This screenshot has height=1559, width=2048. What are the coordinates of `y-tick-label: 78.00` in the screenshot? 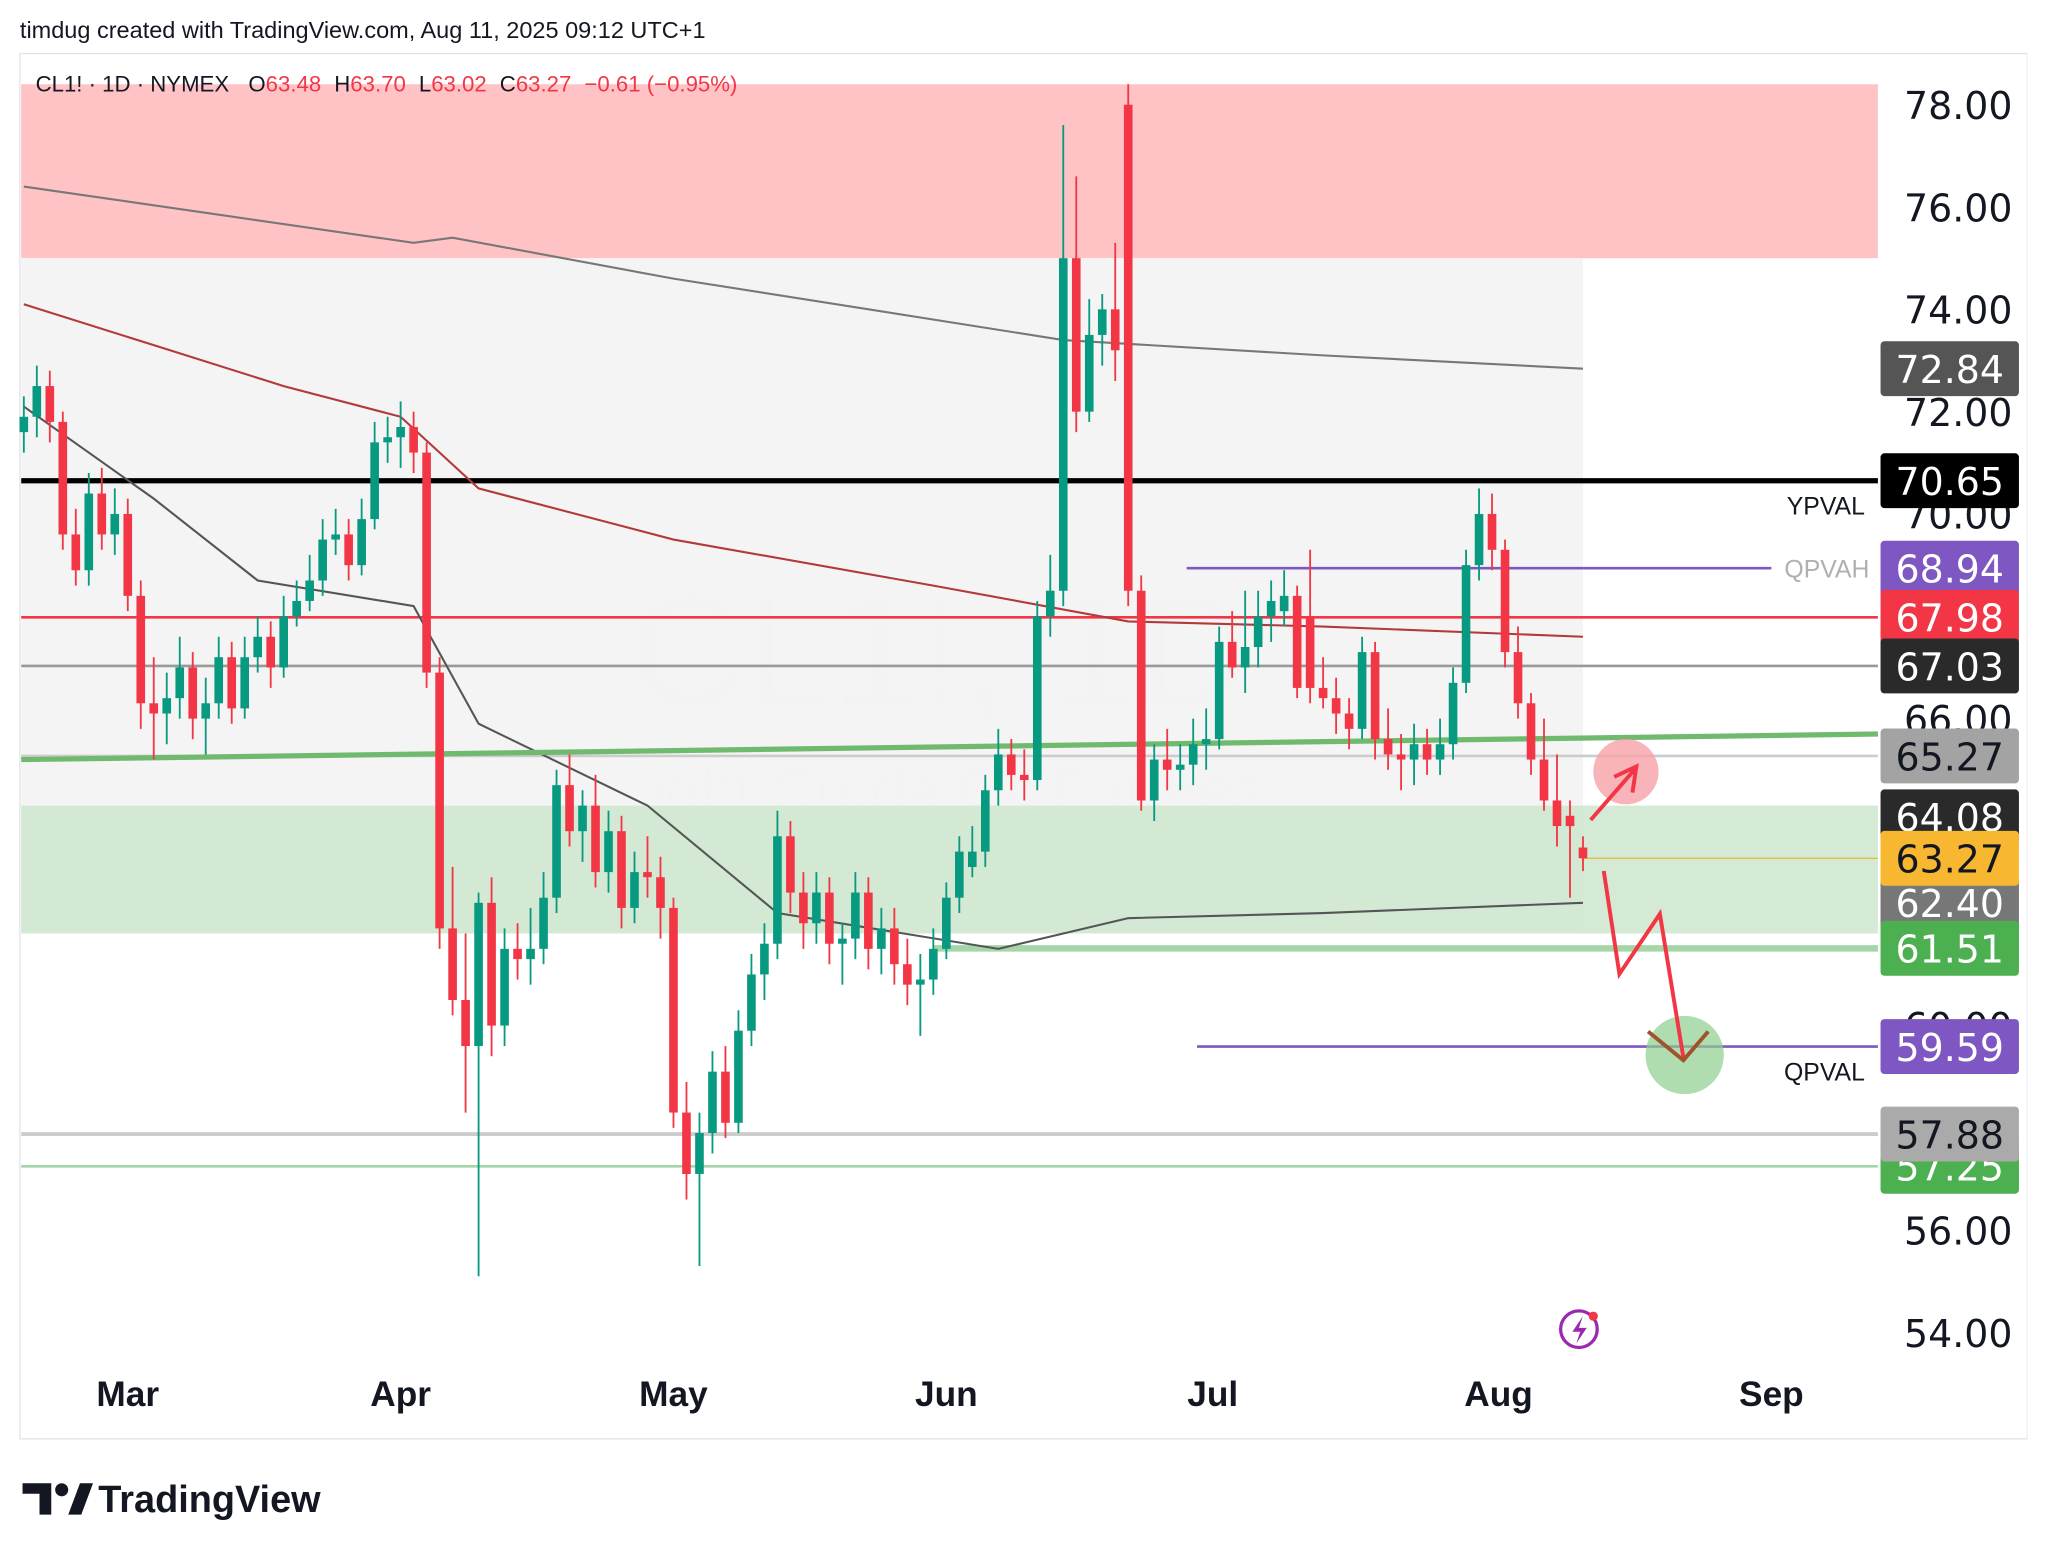 It's located at (1958, 106).